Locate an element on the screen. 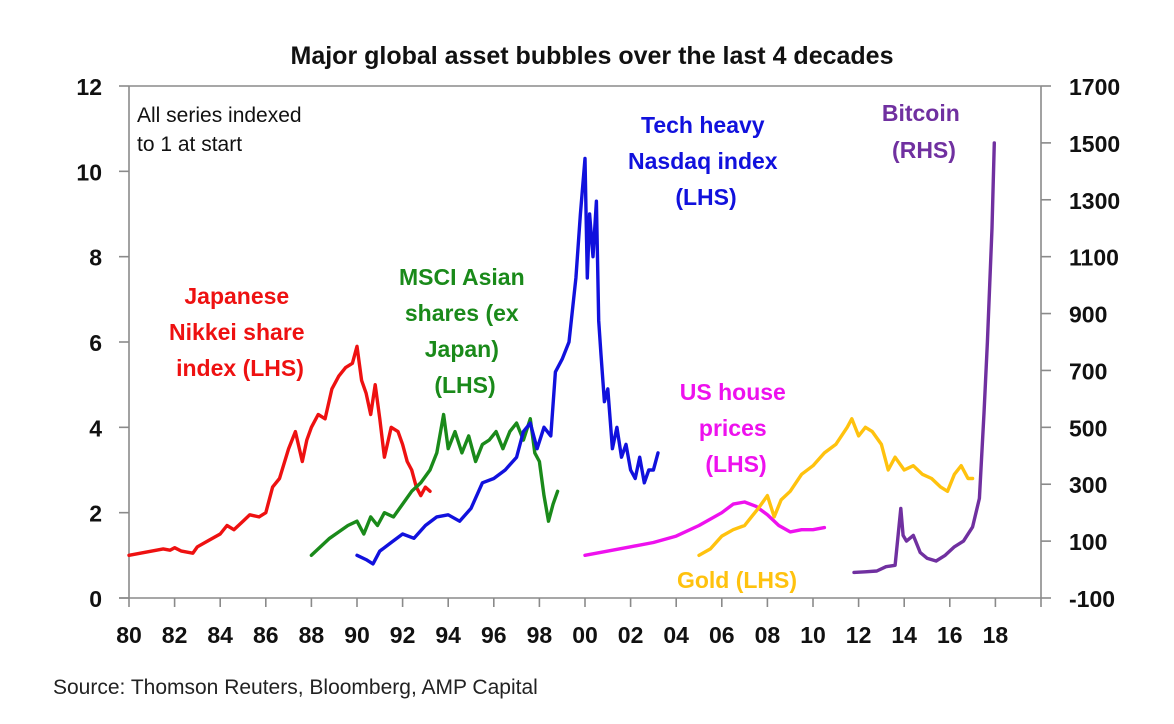  x-ticks: 80 82 84 86 88 90 92 94 96 98 00 02 04 06 08 10 12 14 16 18 is located at coordinates (579, 623).